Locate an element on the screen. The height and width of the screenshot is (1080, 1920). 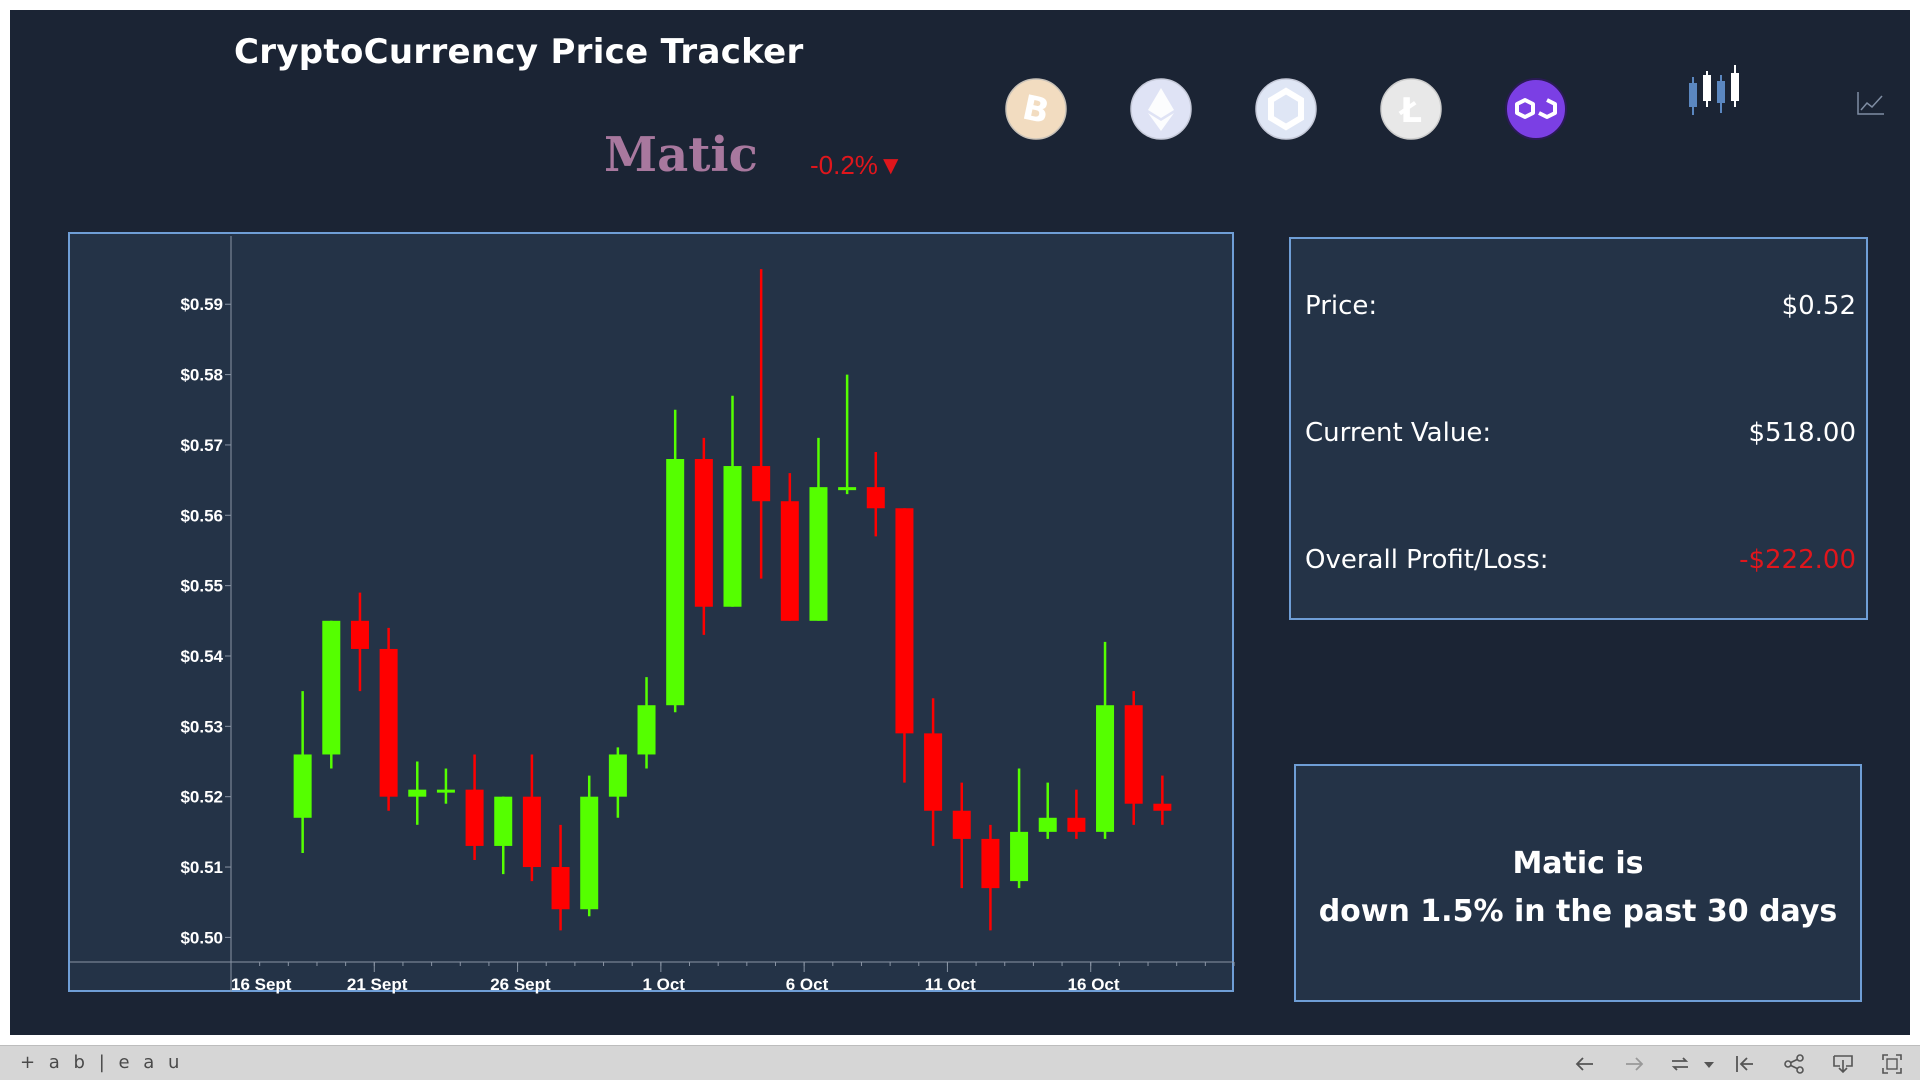
bitcoin-icon: B is located at coordinates (1036, 109).